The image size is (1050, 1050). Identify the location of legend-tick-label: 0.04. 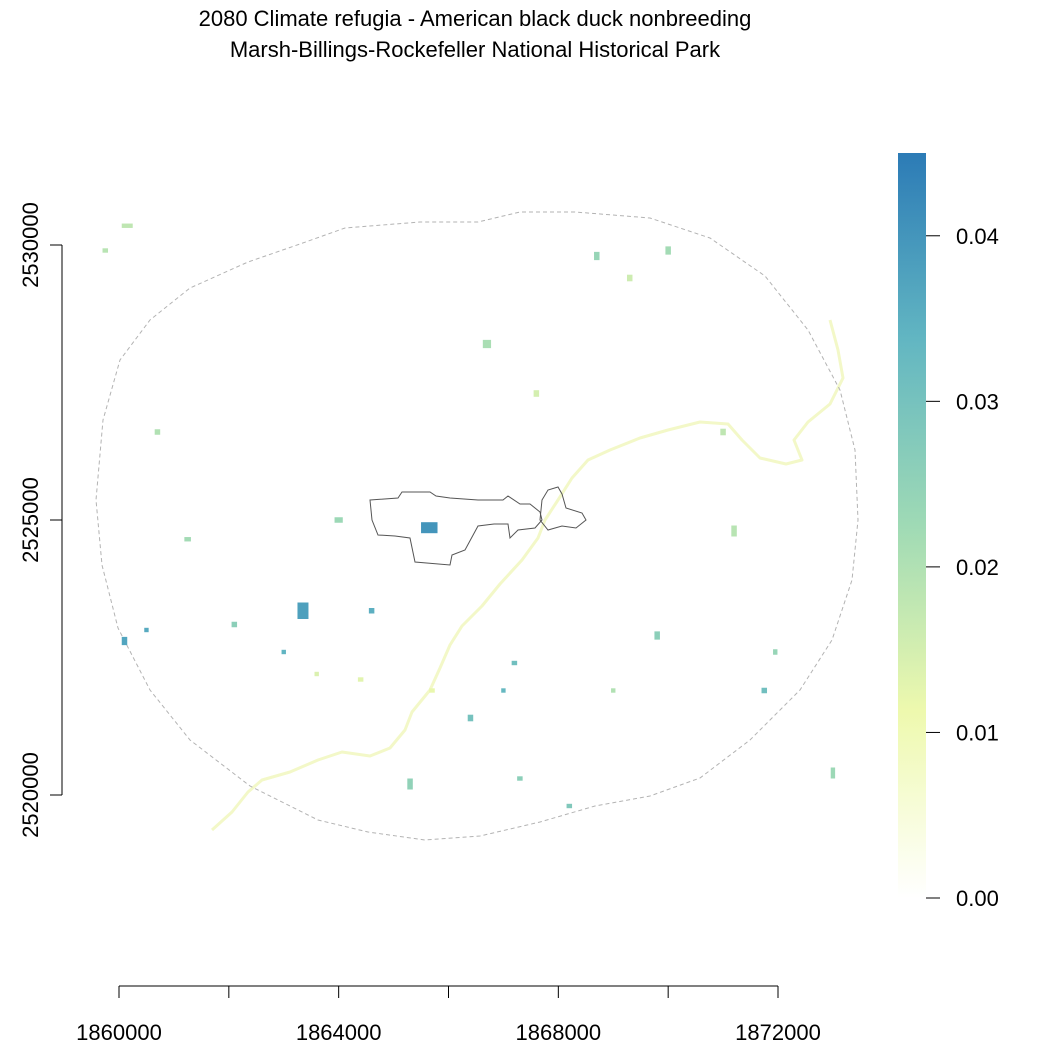
(977, 236).